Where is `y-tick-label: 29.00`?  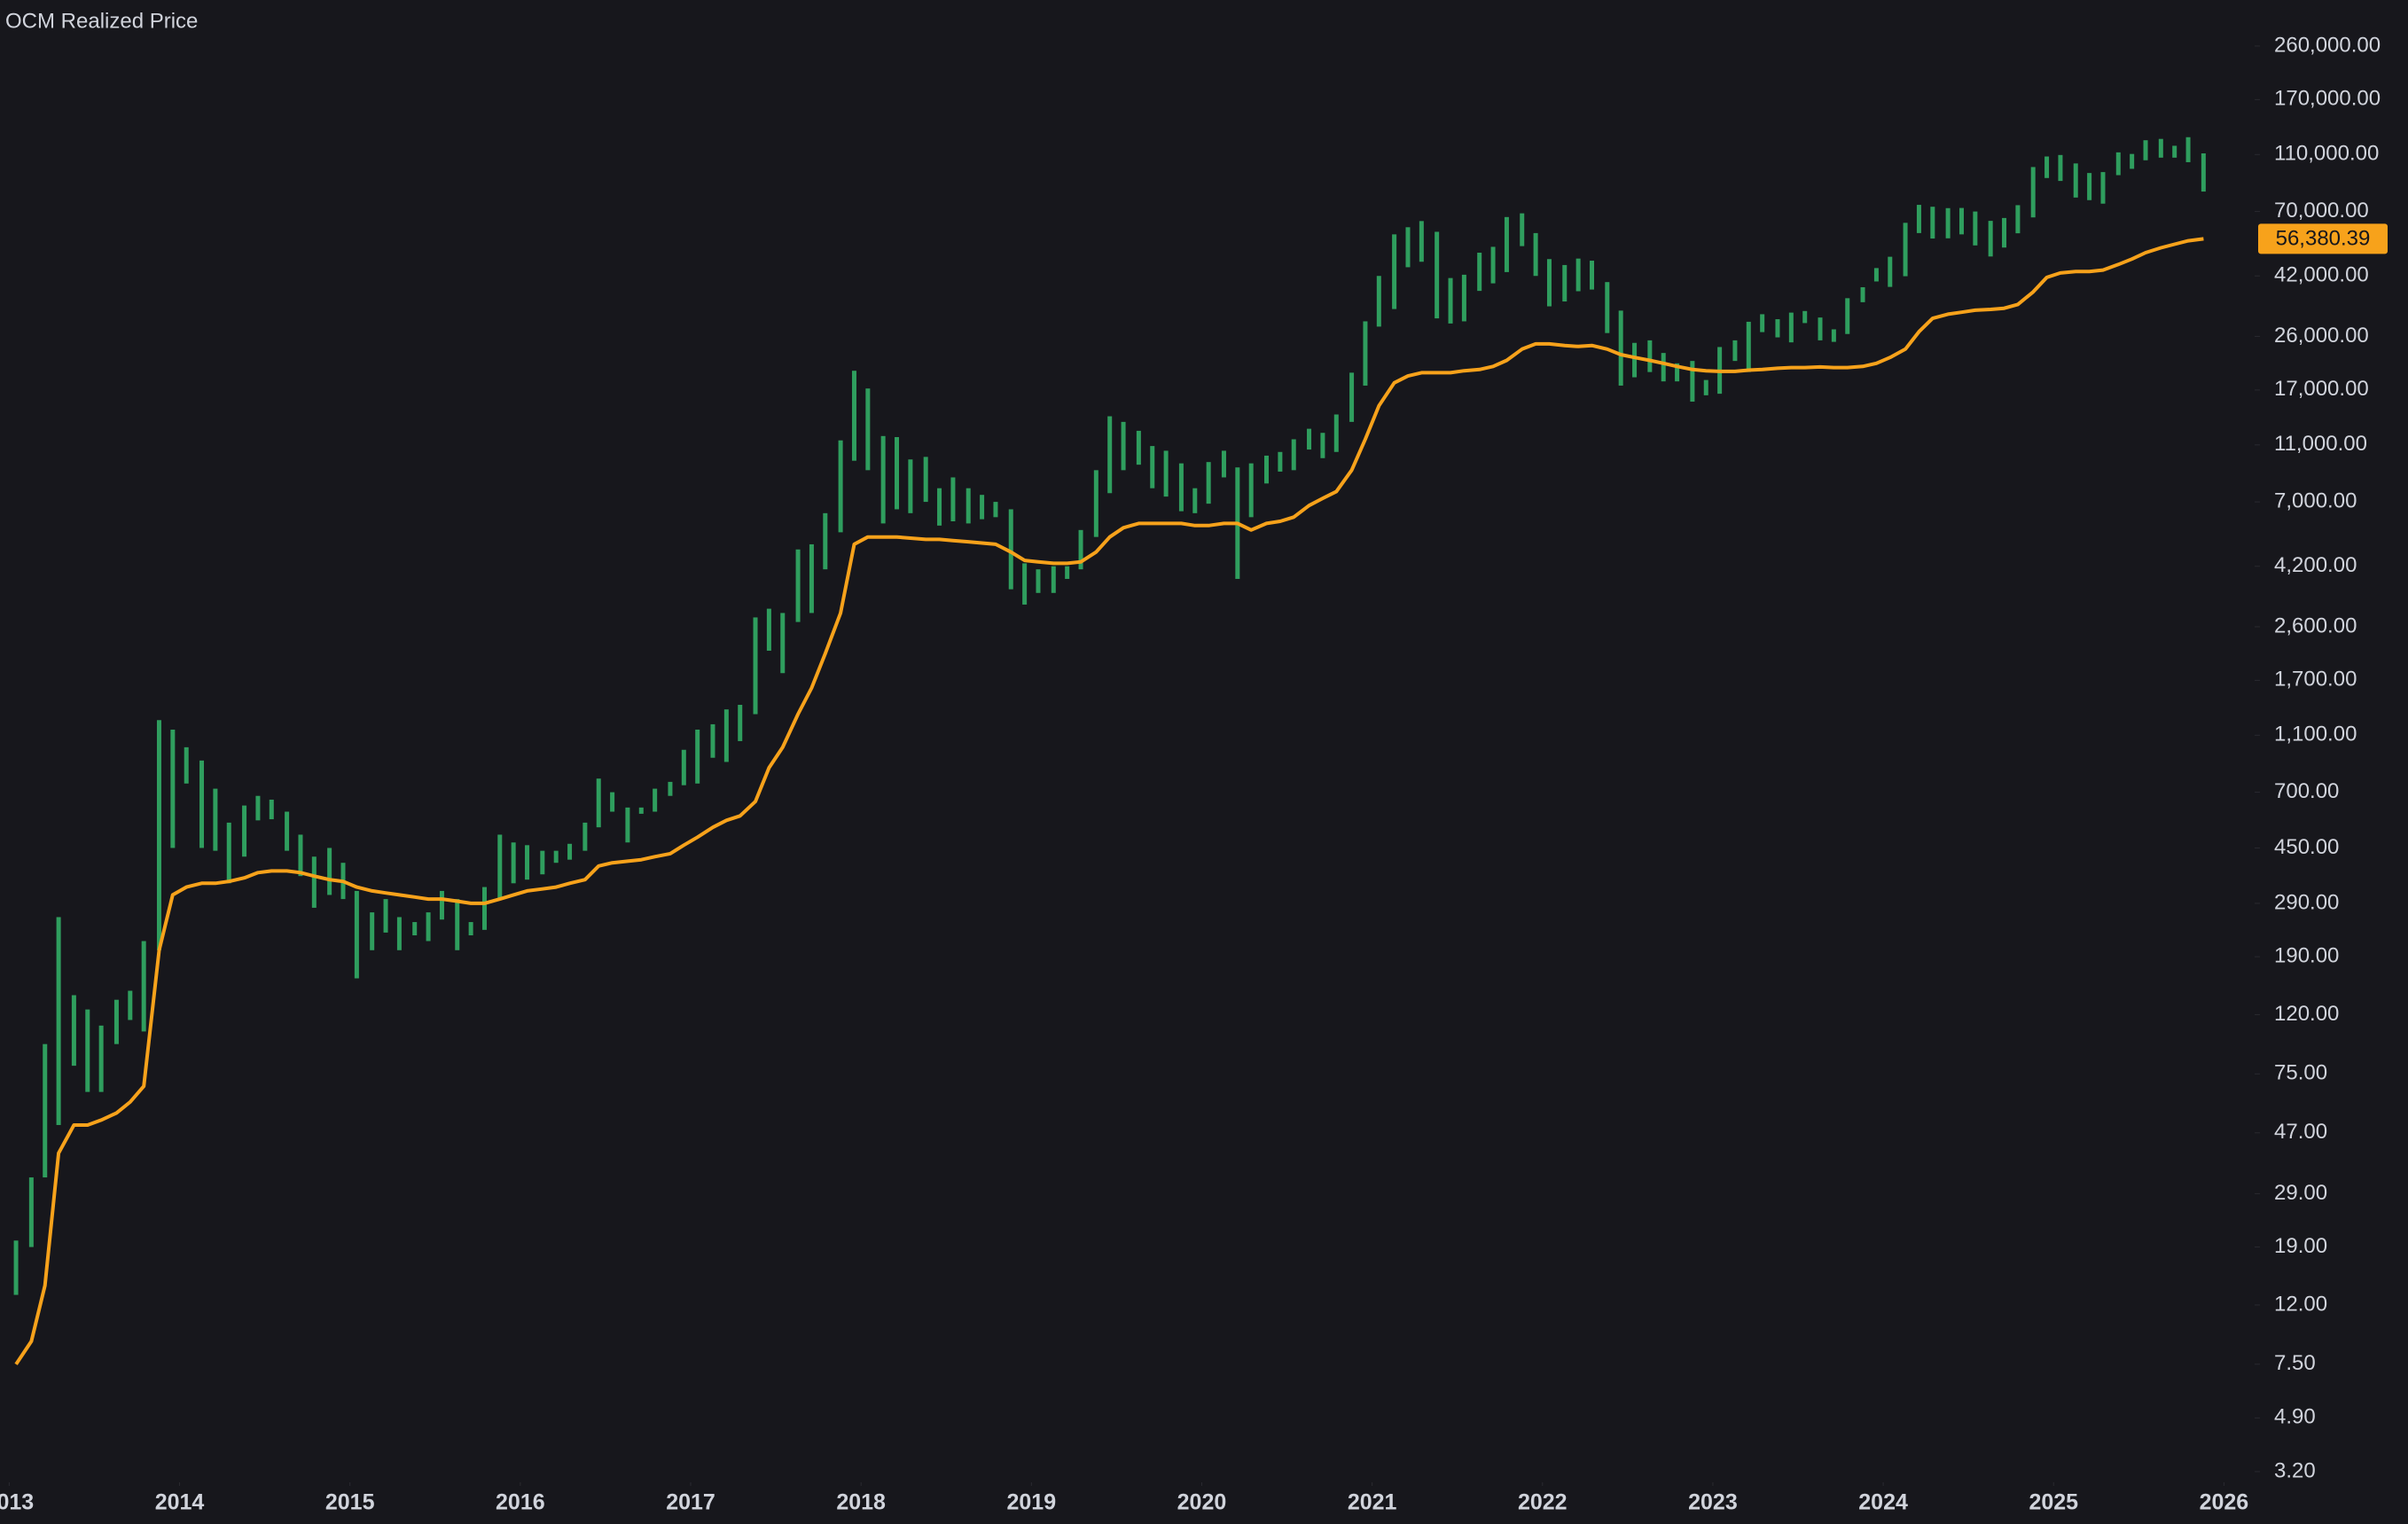
y-tick-label: 29.00 is located at coordinates (2300, 1193).